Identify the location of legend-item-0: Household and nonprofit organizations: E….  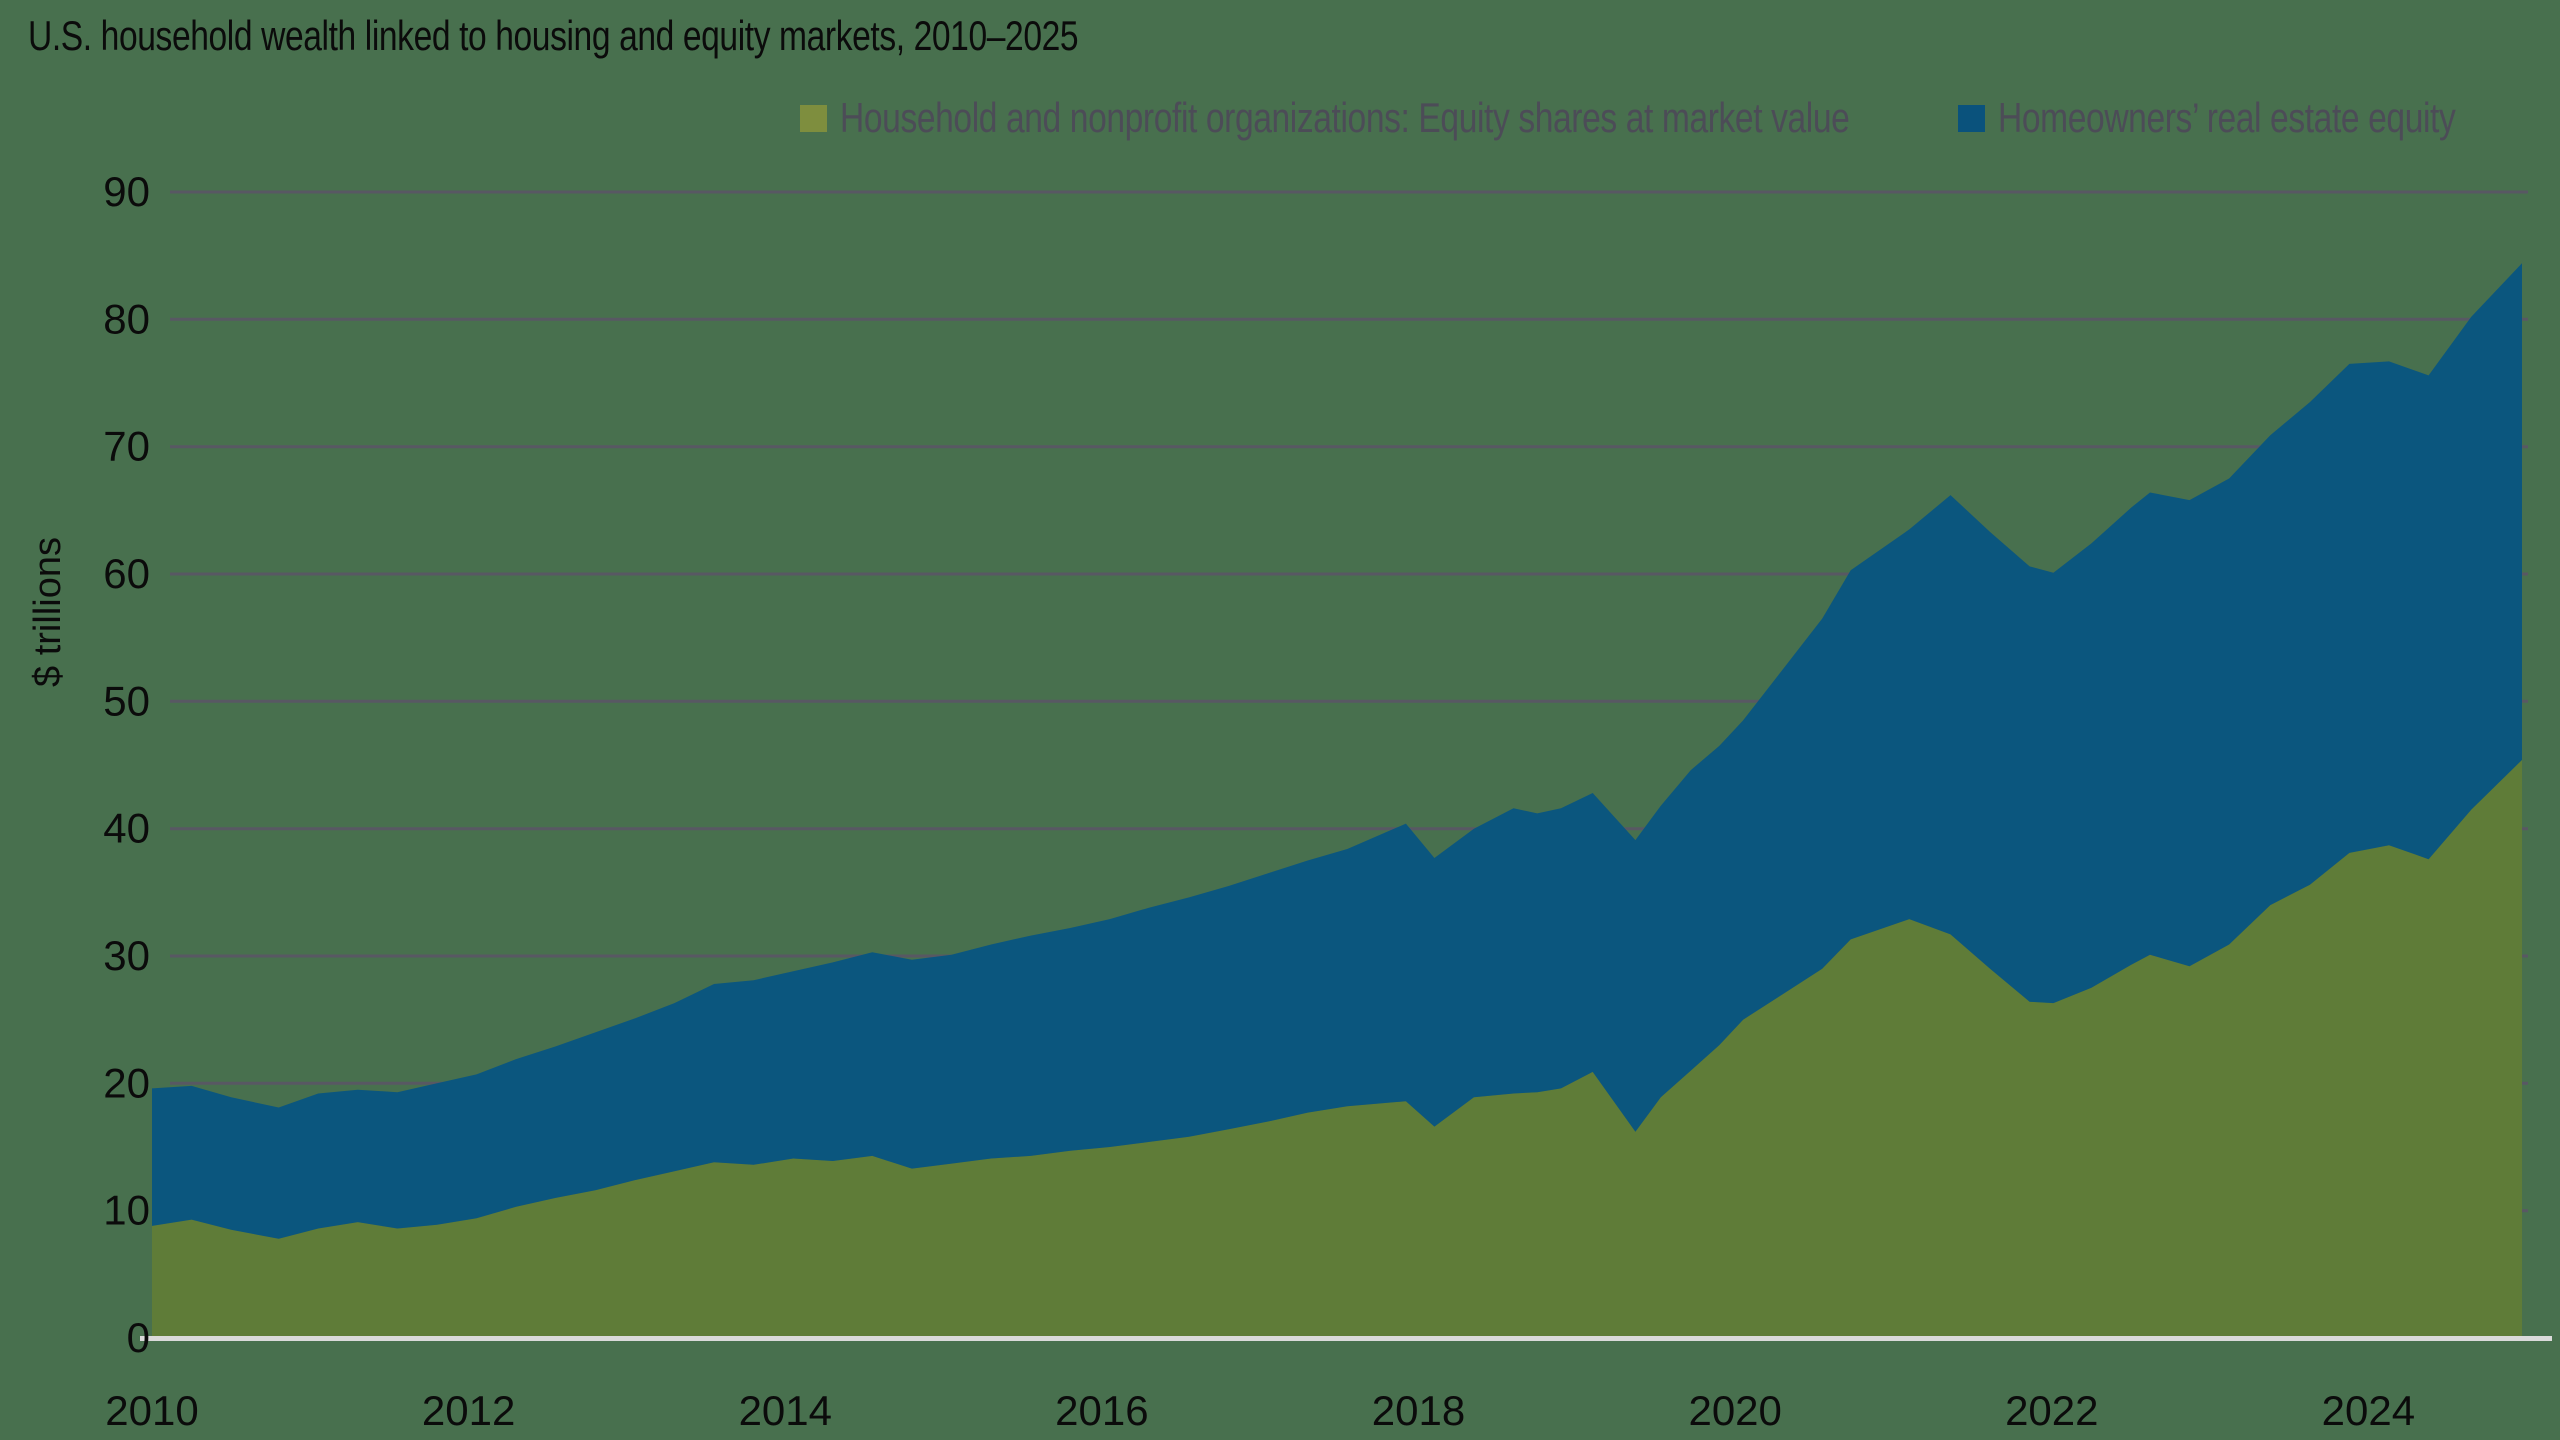
(1451, 118).